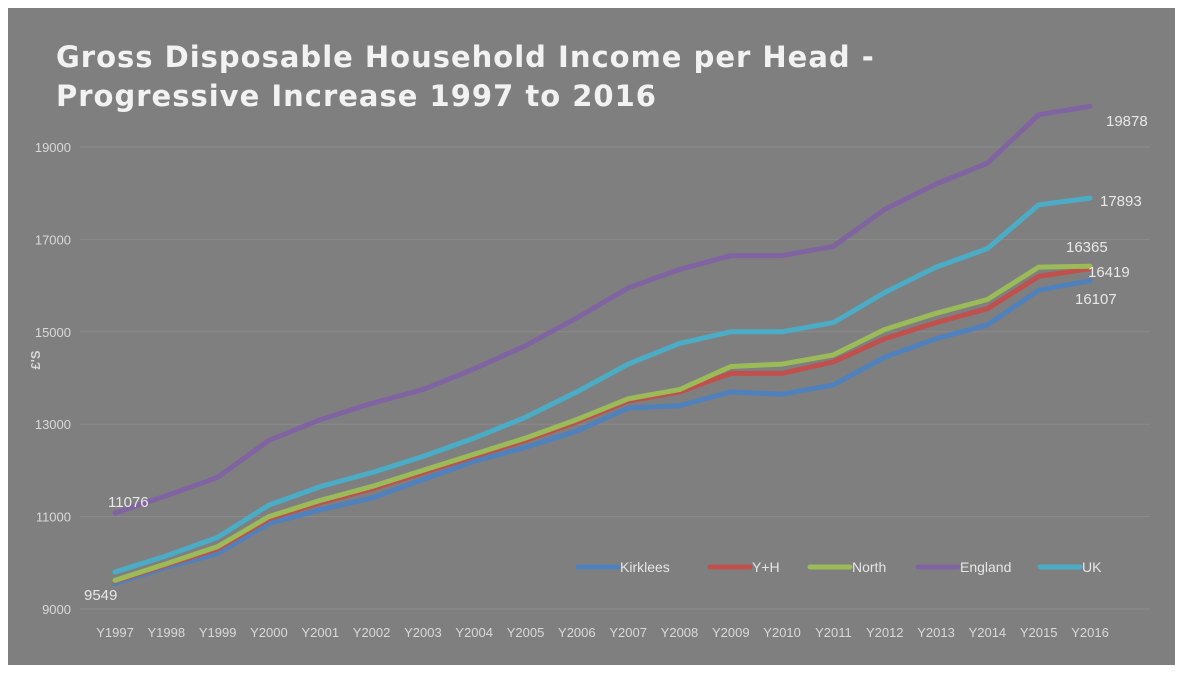 The height and width of the screenshot is (673, 1183). I want to click on x-tick-label: Y2011, so click(833, 632).